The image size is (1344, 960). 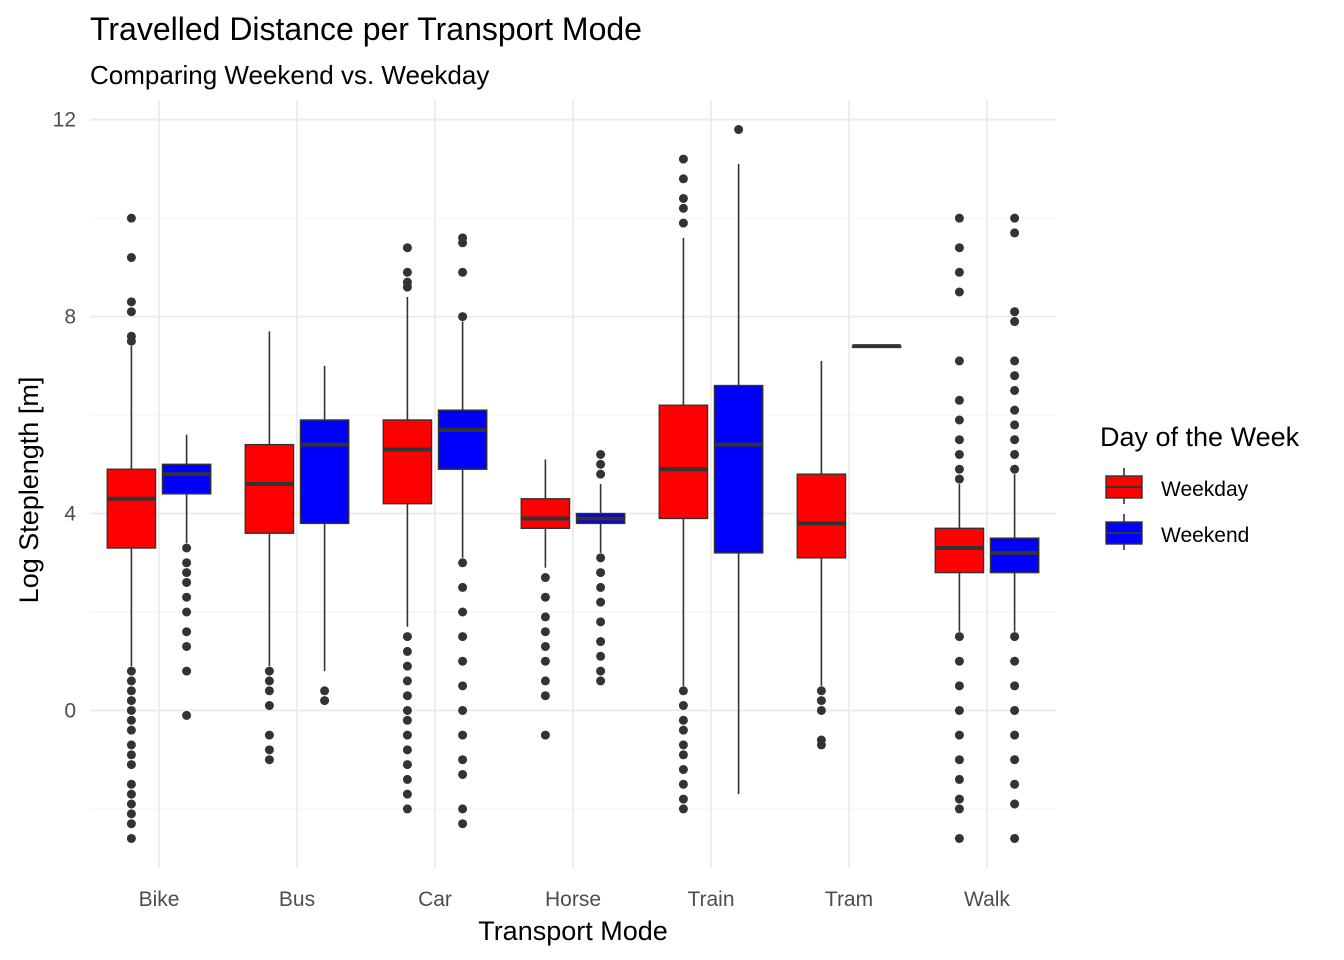 What do you see at coordinates (324, 535) in the screenshot?
I see `box-weekend-bus` at bounding box center [324, 535].